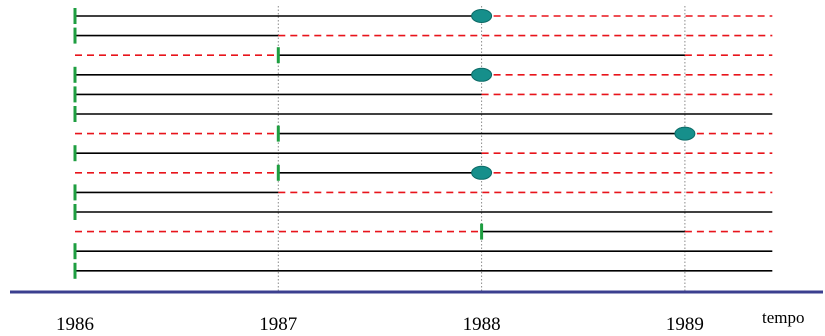 Image resolution: width=825 pixels, height=336 pixels. I want to click on tick-label-1989: 1989, so click(685, 324).